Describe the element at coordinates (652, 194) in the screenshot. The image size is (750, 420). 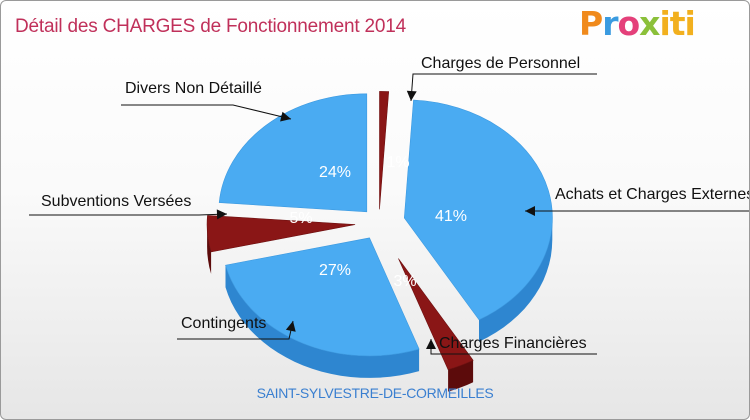
I see `slice-category-label-2: Achats et Charges Externes` at that location.